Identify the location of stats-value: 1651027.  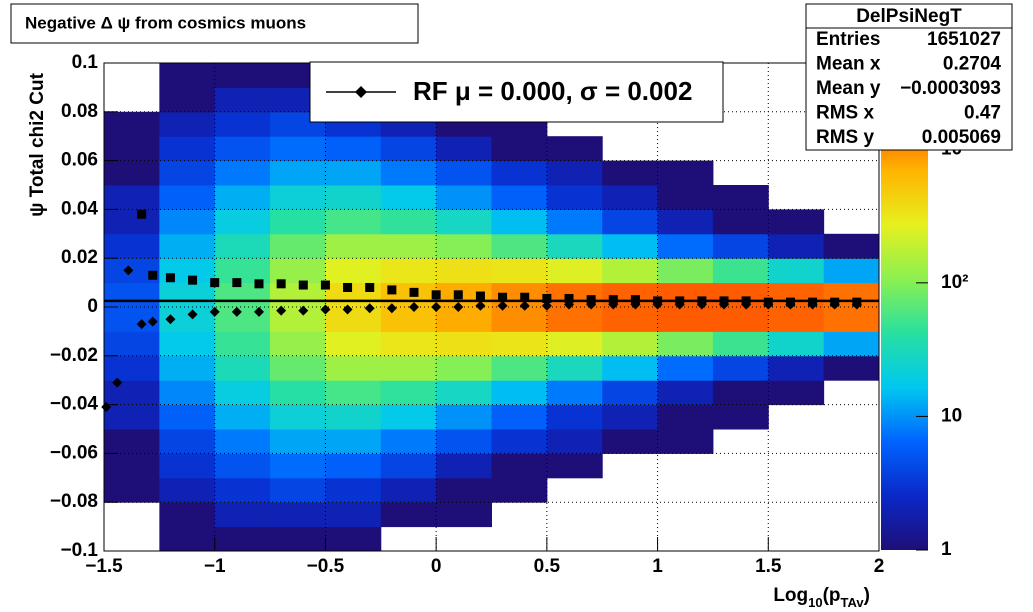
(964, 39).